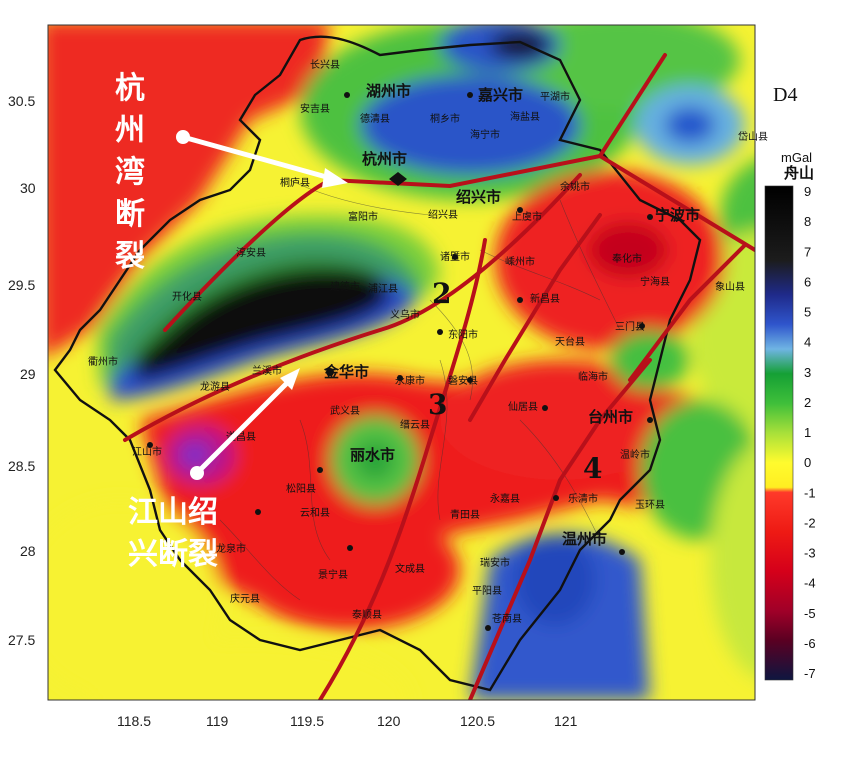 The width and height of the screenshot is (850, 757). Describe the element at coordinates (807, 312) in the screenshot. I see `colorbar-tick-label: 5` at that location.